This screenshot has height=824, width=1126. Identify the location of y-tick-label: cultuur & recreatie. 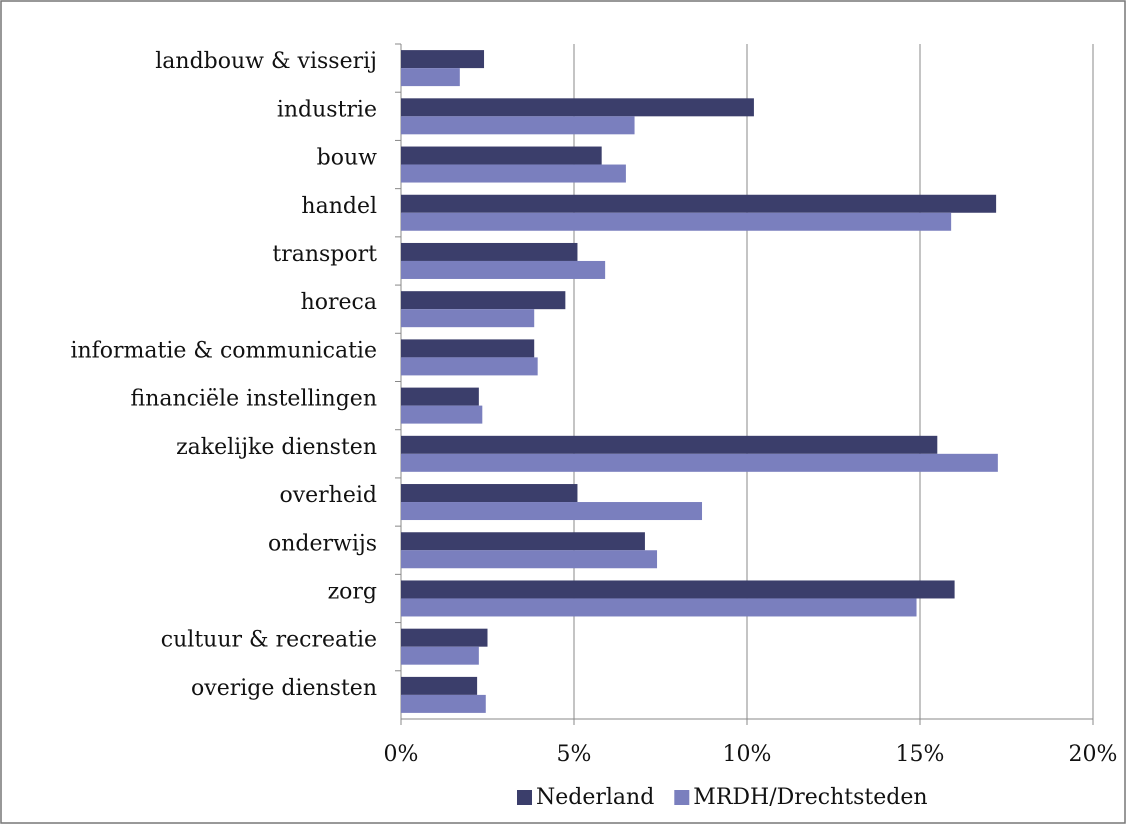
(269, 640).